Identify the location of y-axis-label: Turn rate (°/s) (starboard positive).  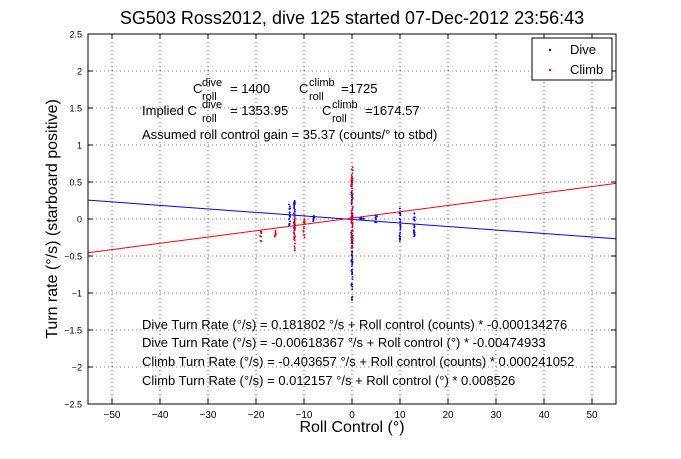
(52, 219).